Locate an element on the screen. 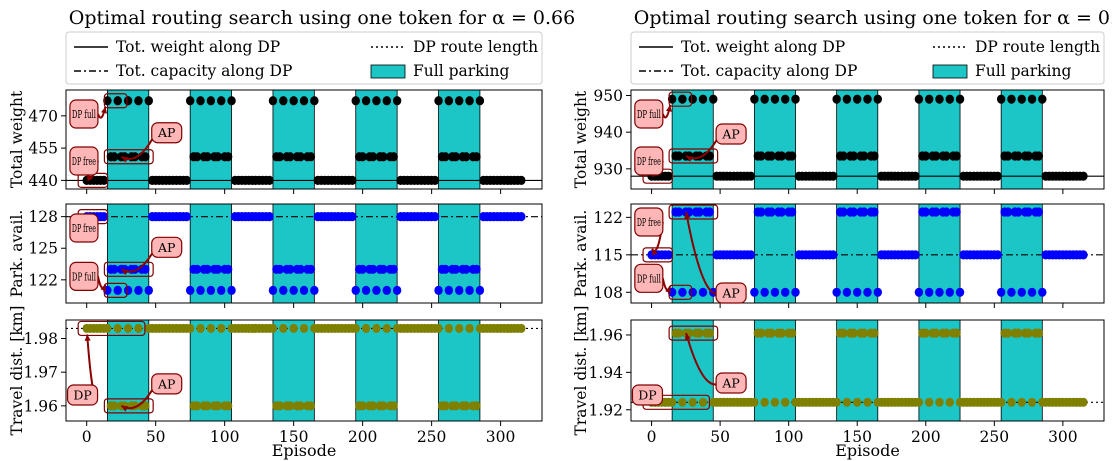 Image resolution: width=1112 pixels, height=461 pixels. y-tick-label: 930 is located at coordinates (608, 169).